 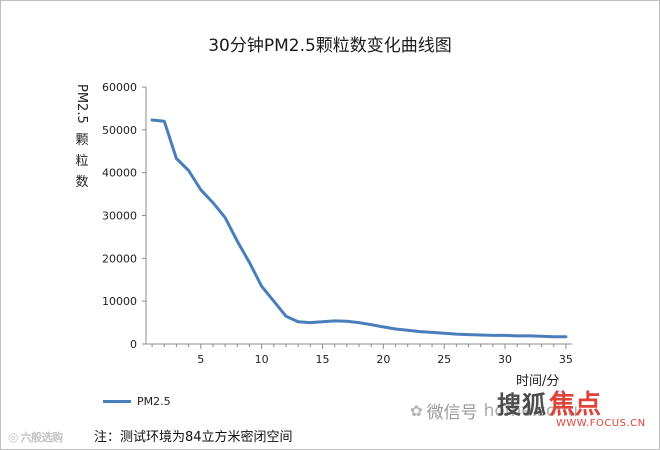 I want to click on y-tick-label: 50000, so click(x=119, y=130).